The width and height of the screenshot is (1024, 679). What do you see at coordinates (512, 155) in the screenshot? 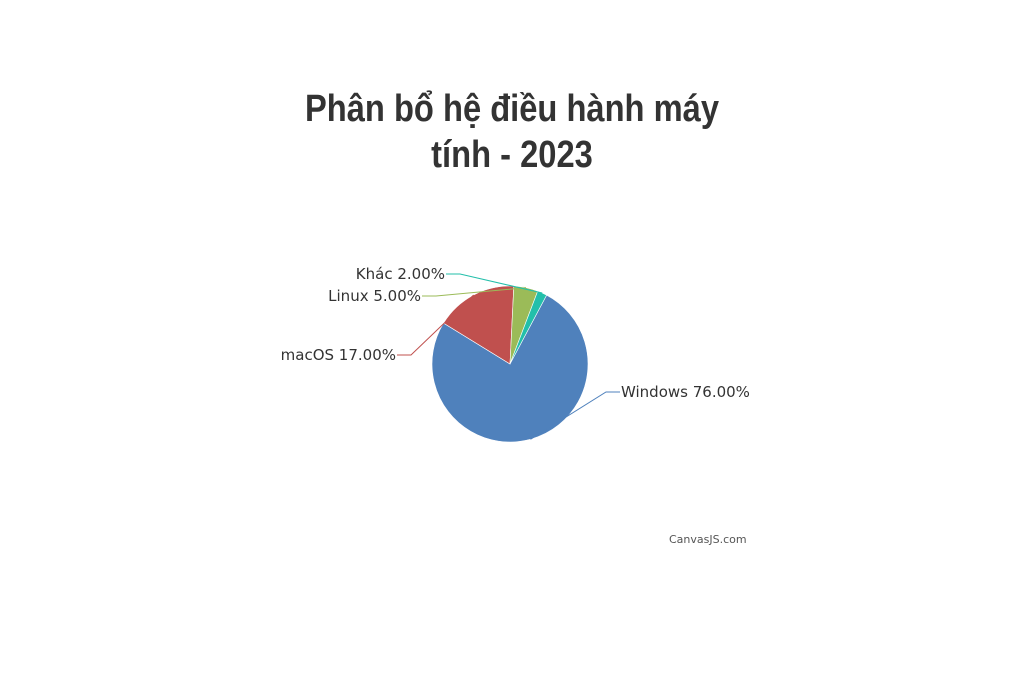
I see `chart-title-line-2: tính - 2023` at bounding box center [512, 155].